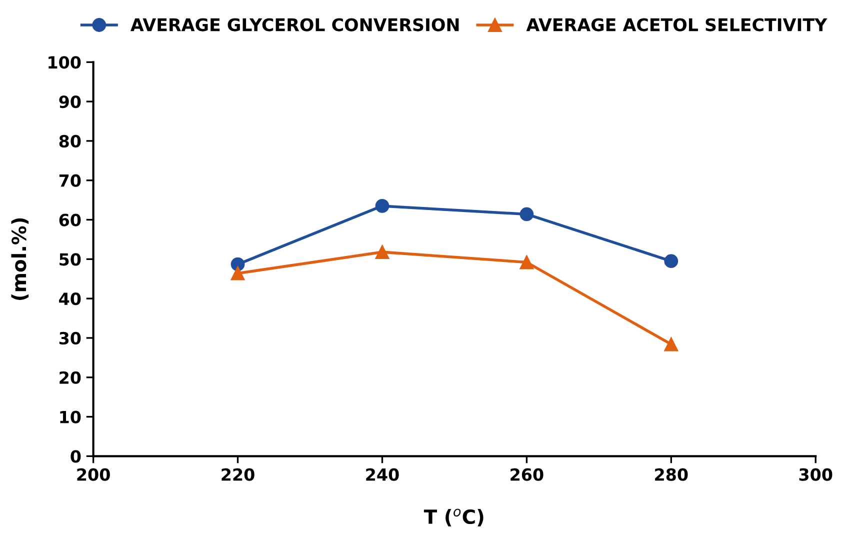 This screenshot has width=864, height=545. Describe the element at coordinates (70, 180) in the screenshot. I see `y-tick-label: 70` at that location.